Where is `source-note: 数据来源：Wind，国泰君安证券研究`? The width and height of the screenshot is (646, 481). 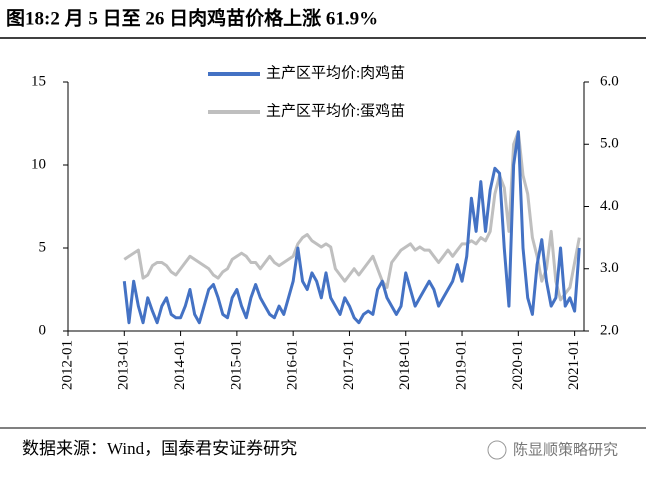 source-note: 数据来源：Wind，国泰君安证券研究 is located at coordinates (159, 448).